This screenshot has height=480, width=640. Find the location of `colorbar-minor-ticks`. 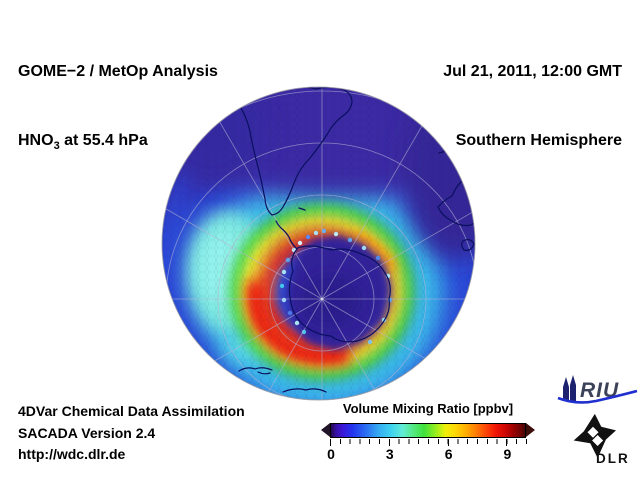

colorbar-minor-ticks is located at coordinates (428, 441).